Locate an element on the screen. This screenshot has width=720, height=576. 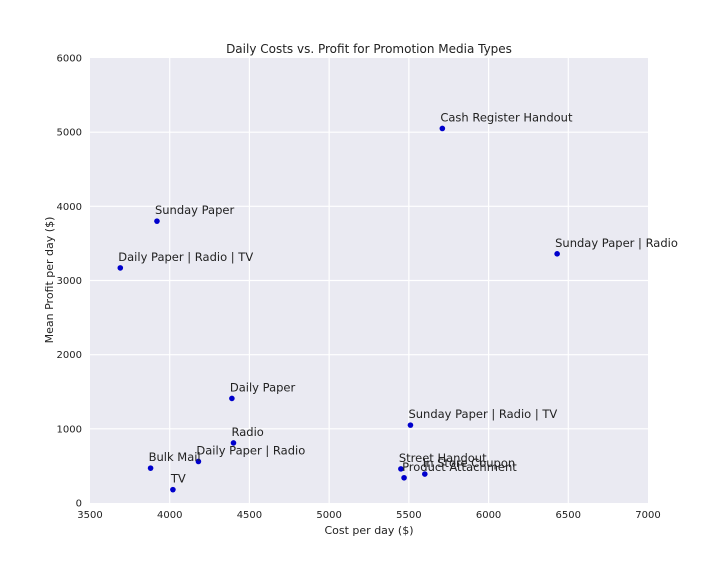
x-tick-label: 6500 is located at coordinates (568, 515).